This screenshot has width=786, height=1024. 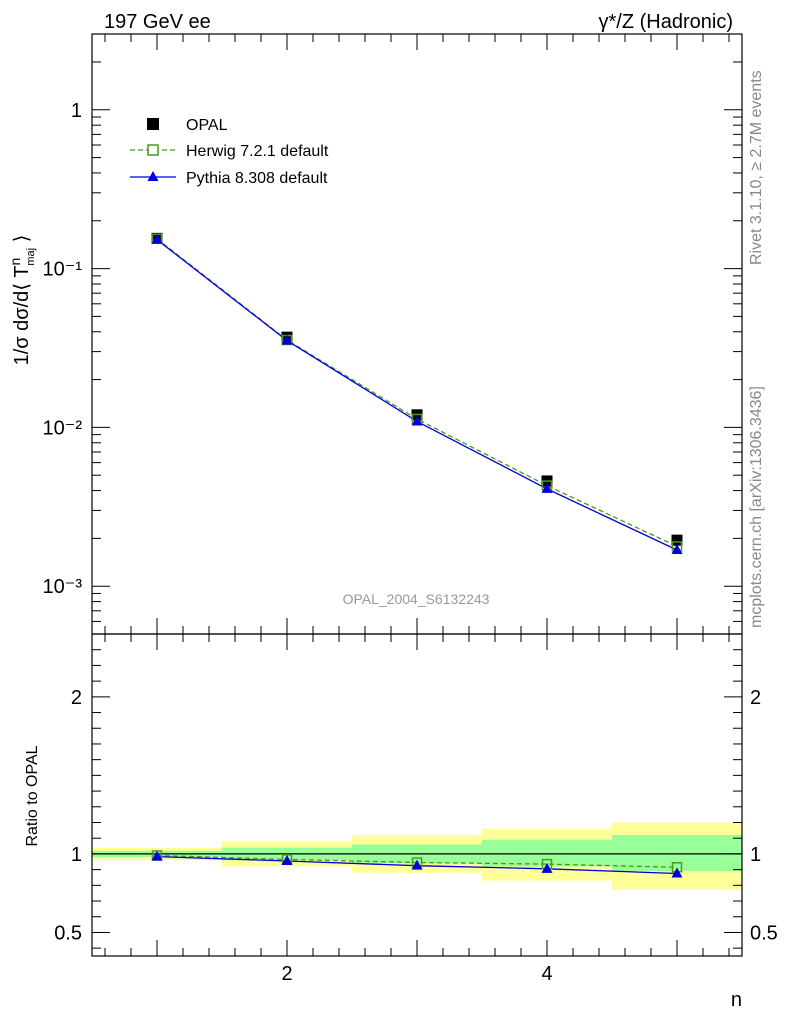 What do you see at coordinates (677, 540) in the screenshot?
I see `opal-point` at bounding box center [677, 540].